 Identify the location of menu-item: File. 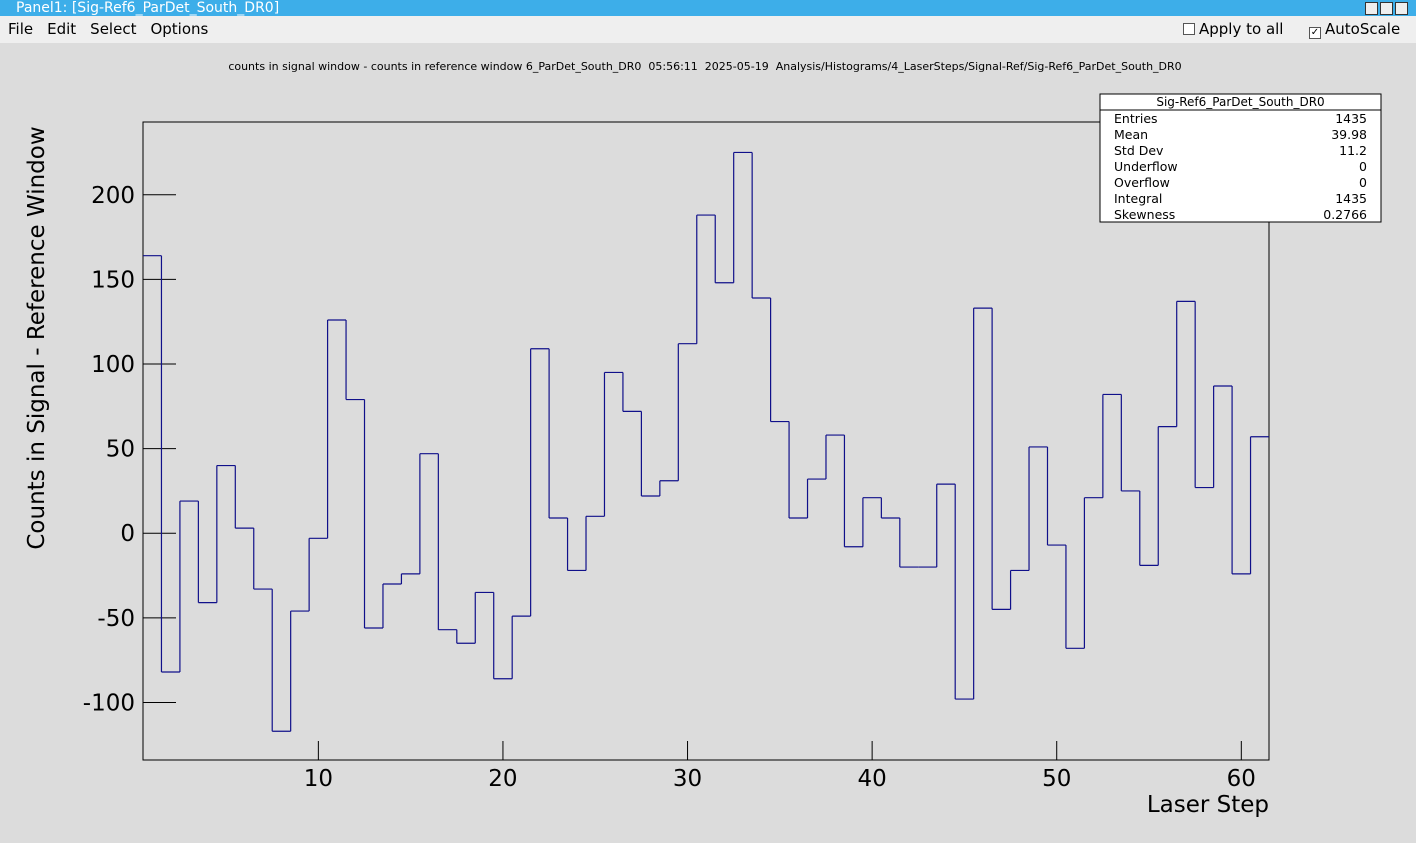
(21, 29).